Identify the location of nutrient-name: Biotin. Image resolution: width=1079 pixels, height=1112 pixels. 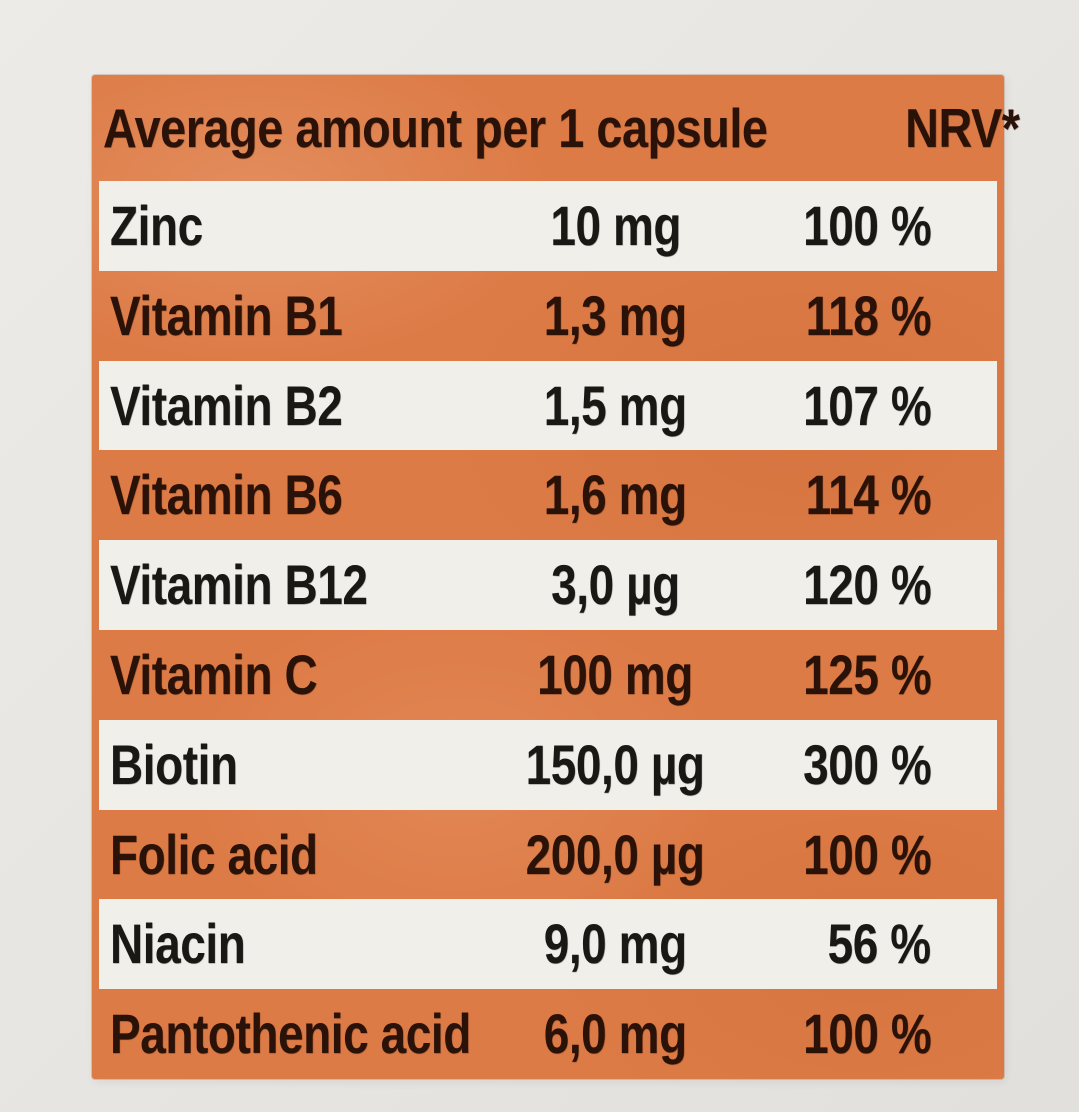
(174, 764).